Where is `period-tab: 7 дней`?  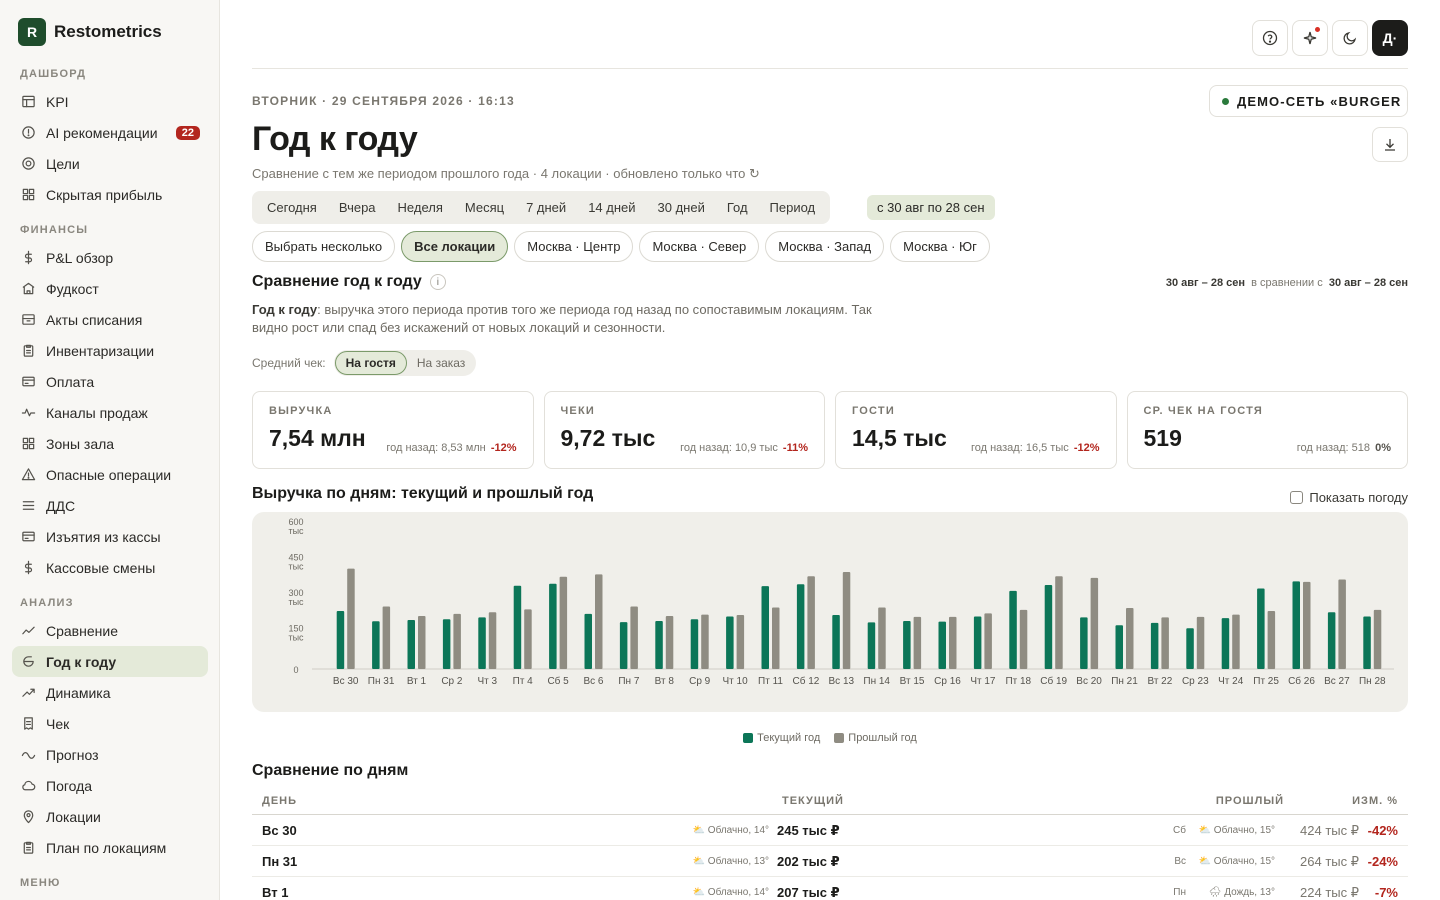
period-tab: 7 дней is located at coordinates (546, 207).